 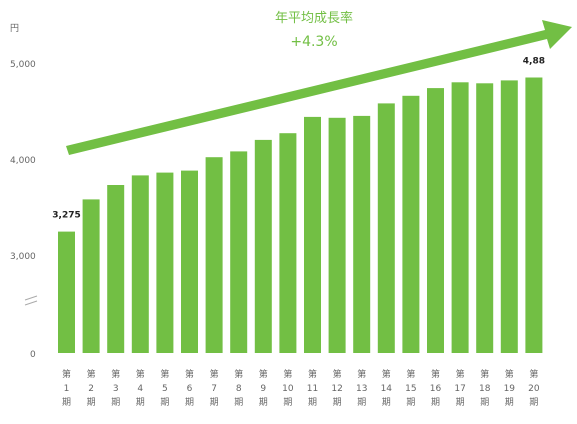 What do you see at coordinates (534, 62) in the screenshot?
I see `data-label-period-20: 4,88` at bounding box center [534, 62].